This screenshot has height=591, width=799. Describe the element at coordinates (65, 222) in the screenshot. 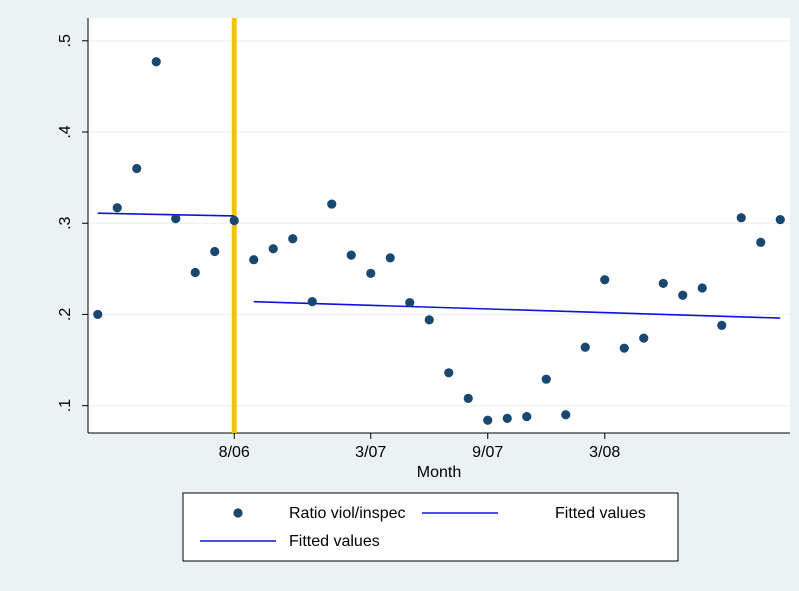

I see `y-tick-label: .3` at that location.